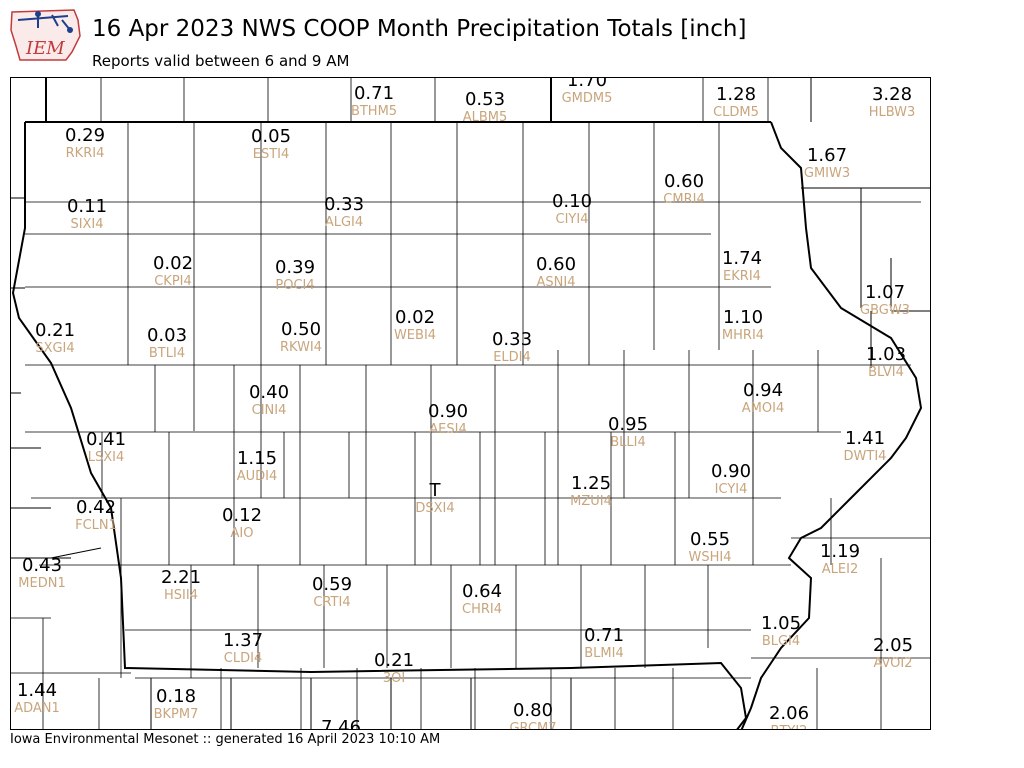 This screenshot has width=1024, height=768. What do you see at coordinates (243, 640) in the screenshot?
I see `station-value: 1.37` at bounding box center [243, 640].